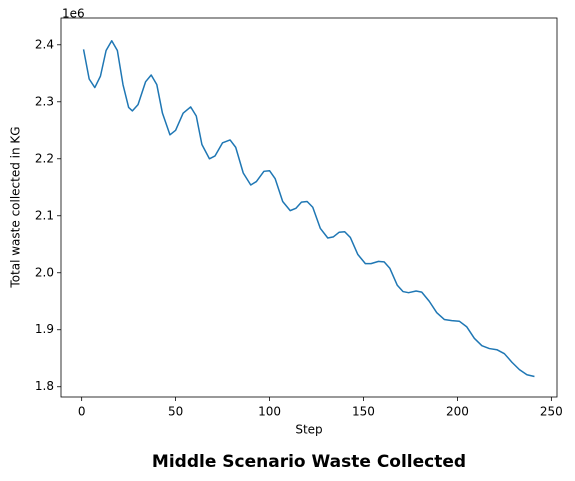 The height and width of the screenshot is (481, 575). What do you see at coordinates (363, 412) in the screenshot?
I see `x-tick-label: 150` at bounding box center [363, 412].